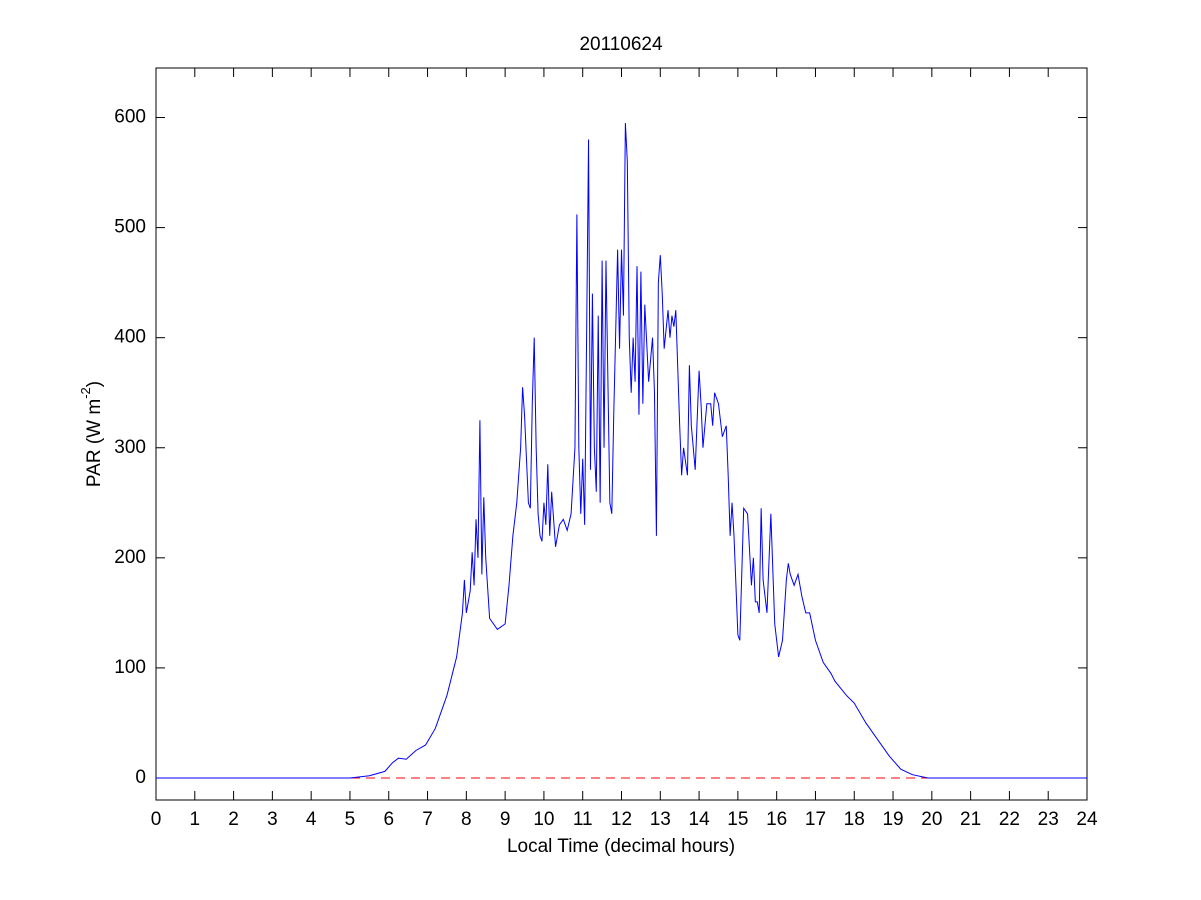 The image size is (1201, 900). Describe the element at coordinates (970, 819) in the screenshot. I see `x-tick-label: 21` at that location.